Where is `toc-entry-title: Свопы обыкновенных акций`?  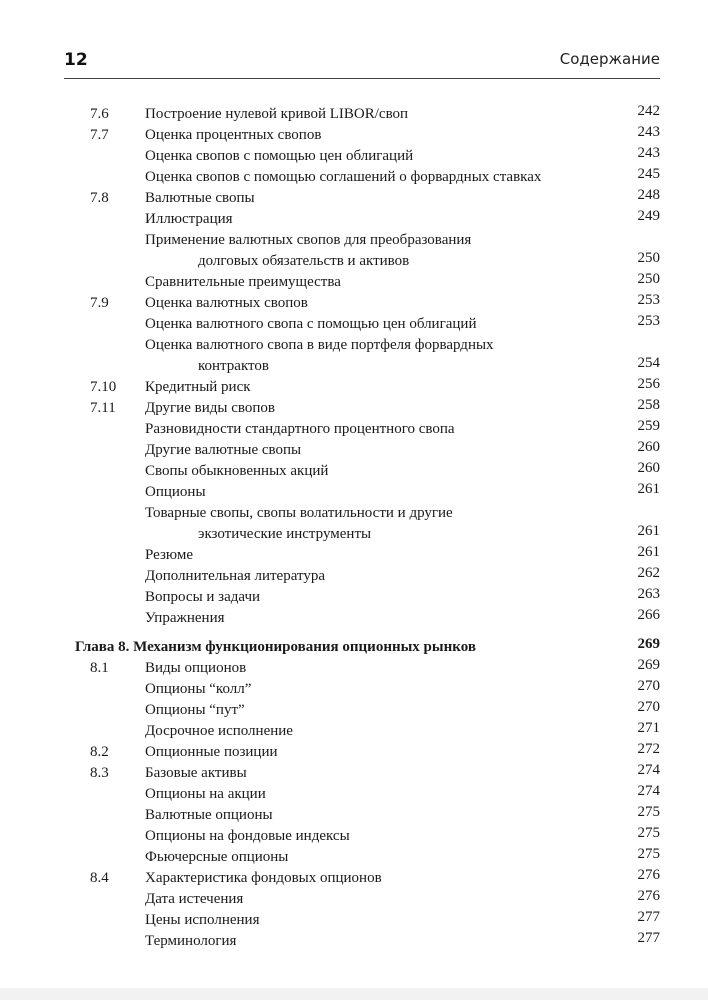 toc-entry-title: Свопы обыкновенных акций is located at coordinates (237, 471).